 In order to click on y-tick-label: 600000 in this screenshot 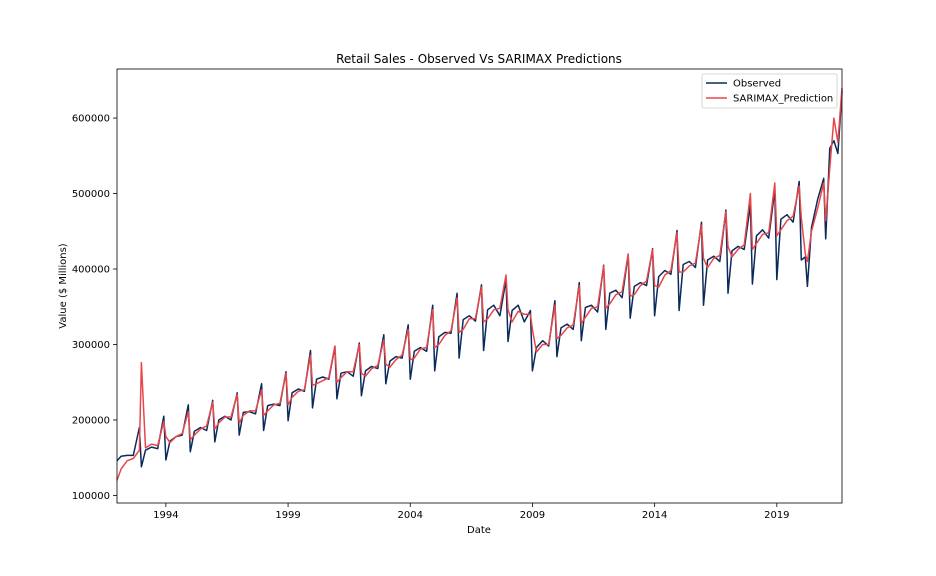, I will do `click(91, 119)`.